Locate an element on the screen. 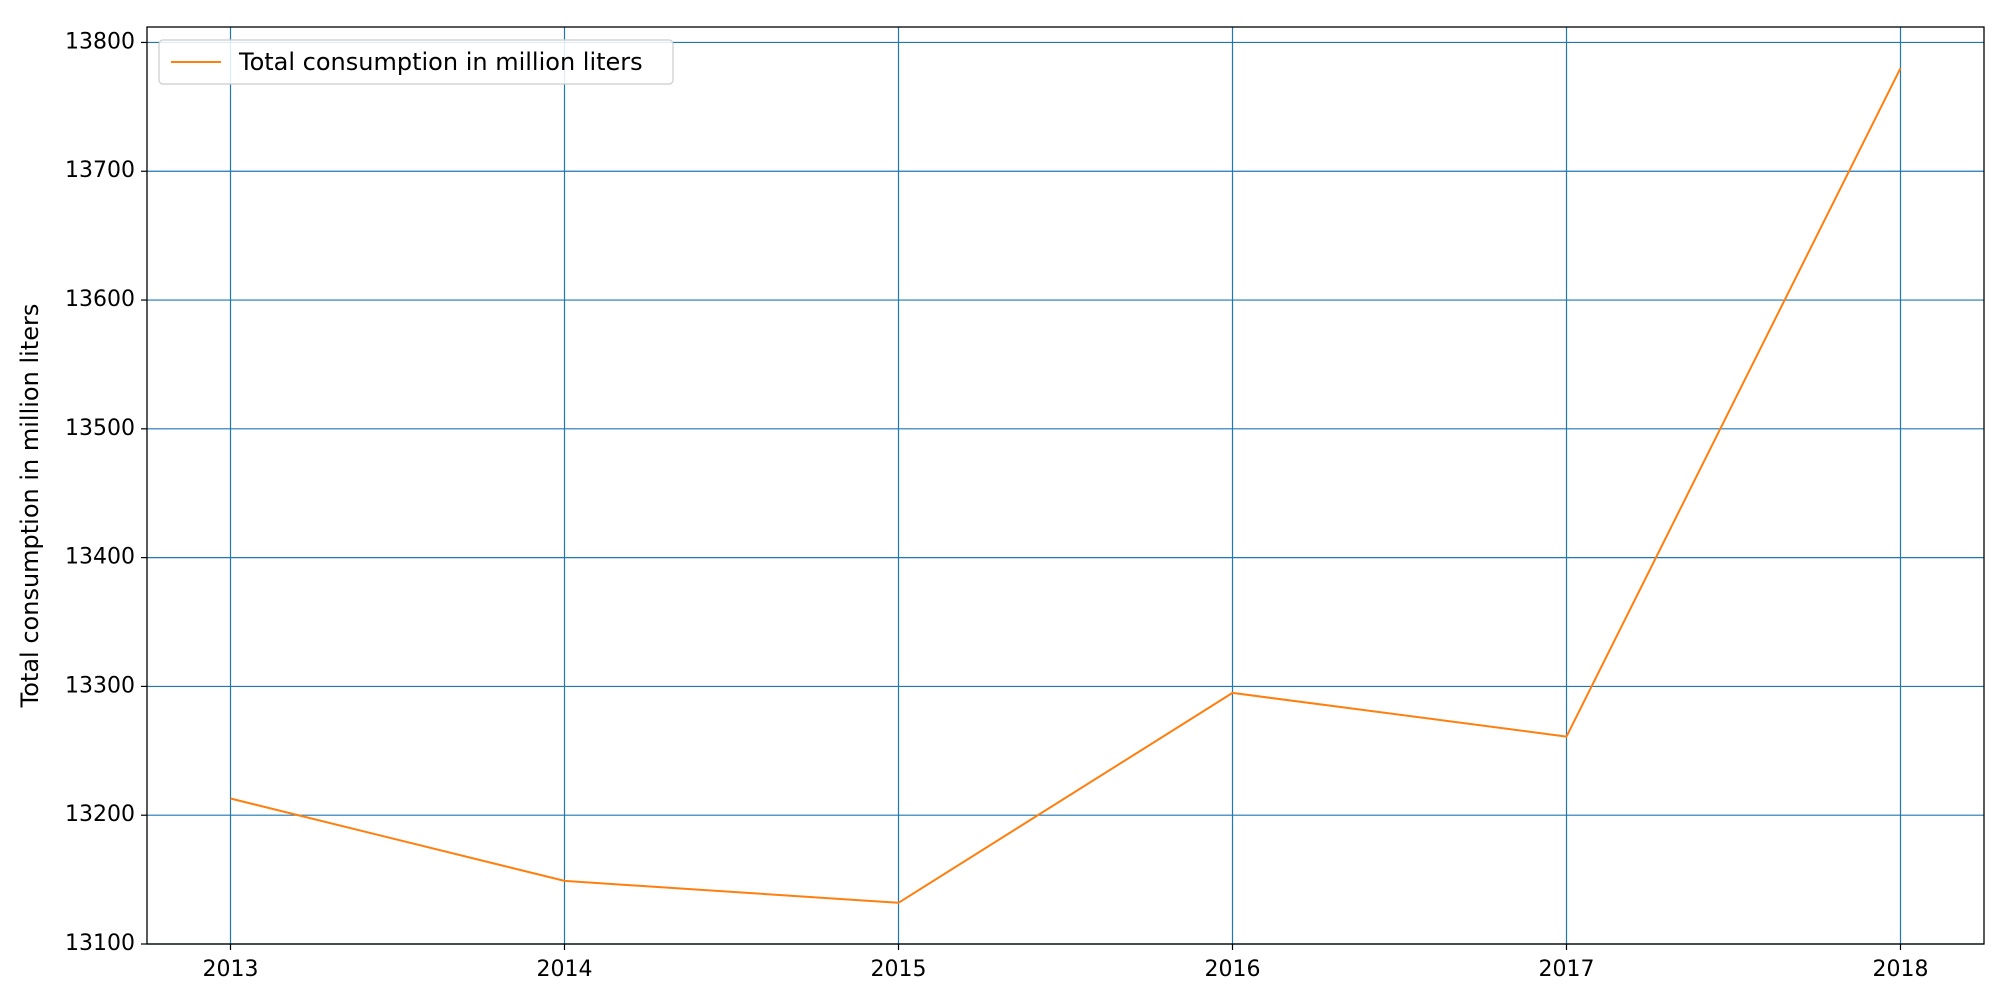 The image size is (2000, 1000). x-tick-label: 2018 is located at coordinates (1901, 969).